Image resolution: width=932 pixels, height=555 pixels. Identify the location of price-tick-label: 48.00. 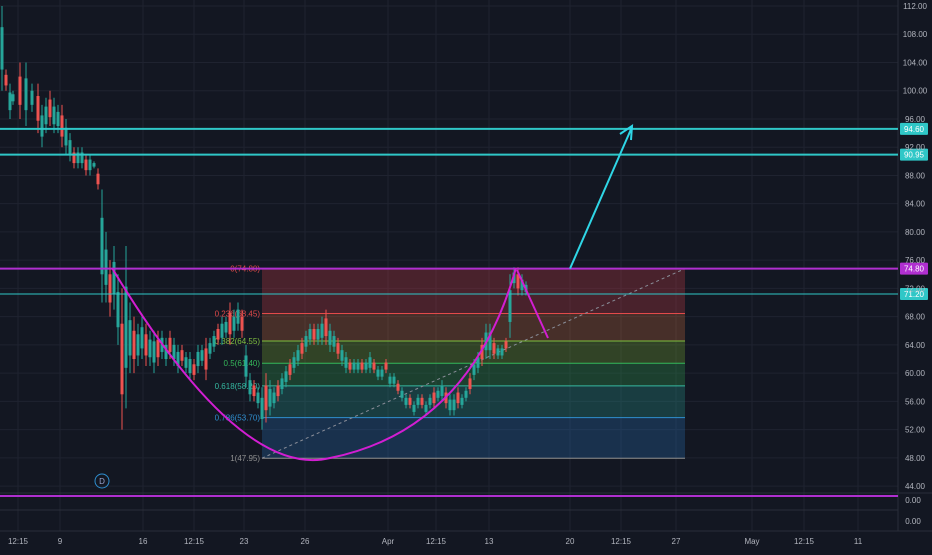
(915, 458).